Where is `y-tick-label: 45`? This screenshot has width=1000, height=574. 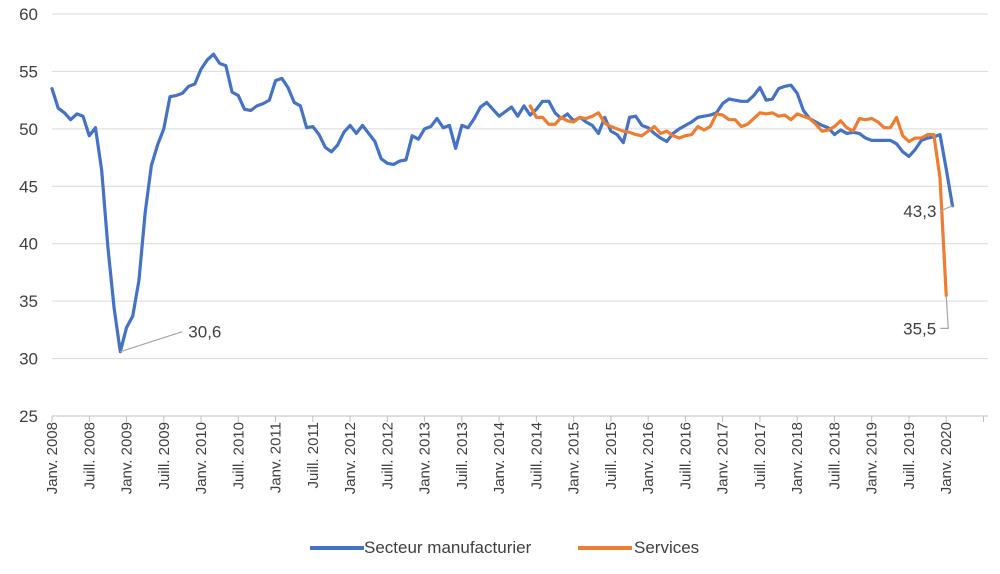 y-tick-label: 45 is located at coordinates (28, 186).